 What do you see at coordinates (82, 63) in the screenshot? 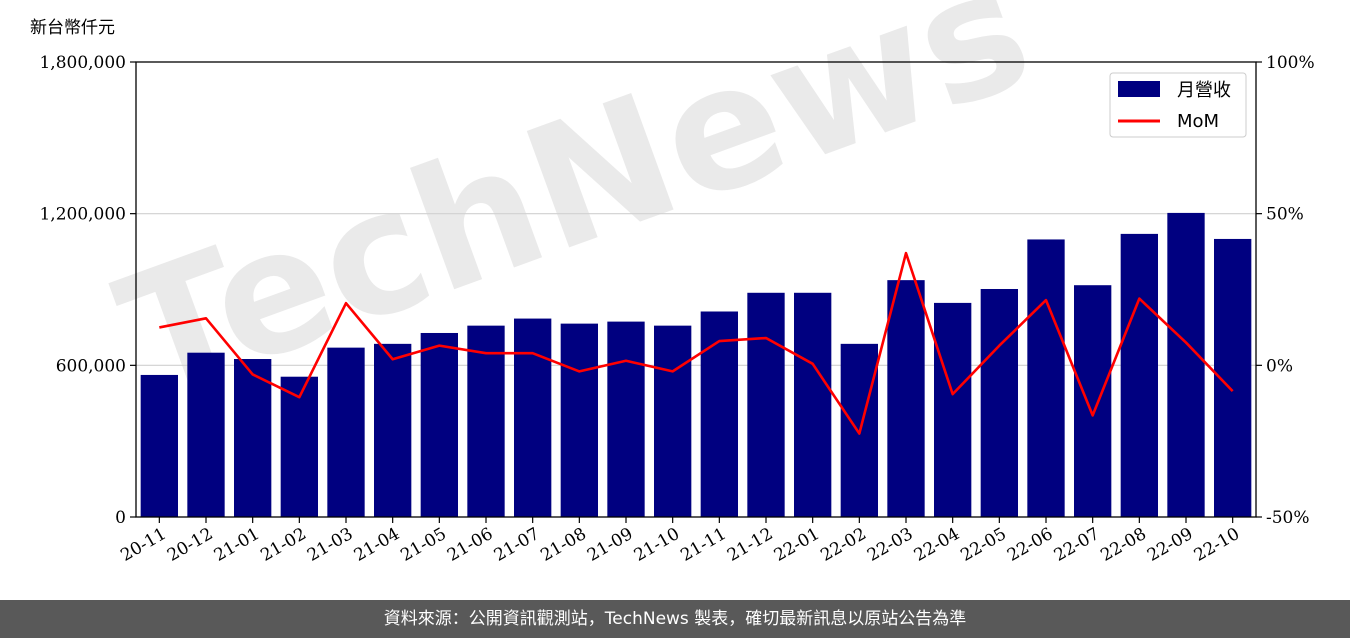
I see `left-tick-label: 1,800,000` at bounding box center [82, 63].